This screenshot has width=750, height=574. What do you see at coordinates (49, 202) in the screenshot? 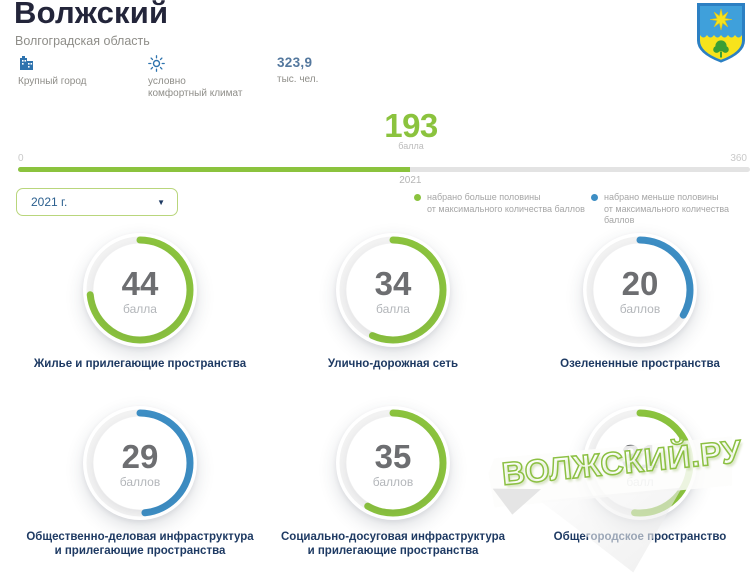
I see `year-dropdown-value: 2021 г.` at bounding box center [49, 202].